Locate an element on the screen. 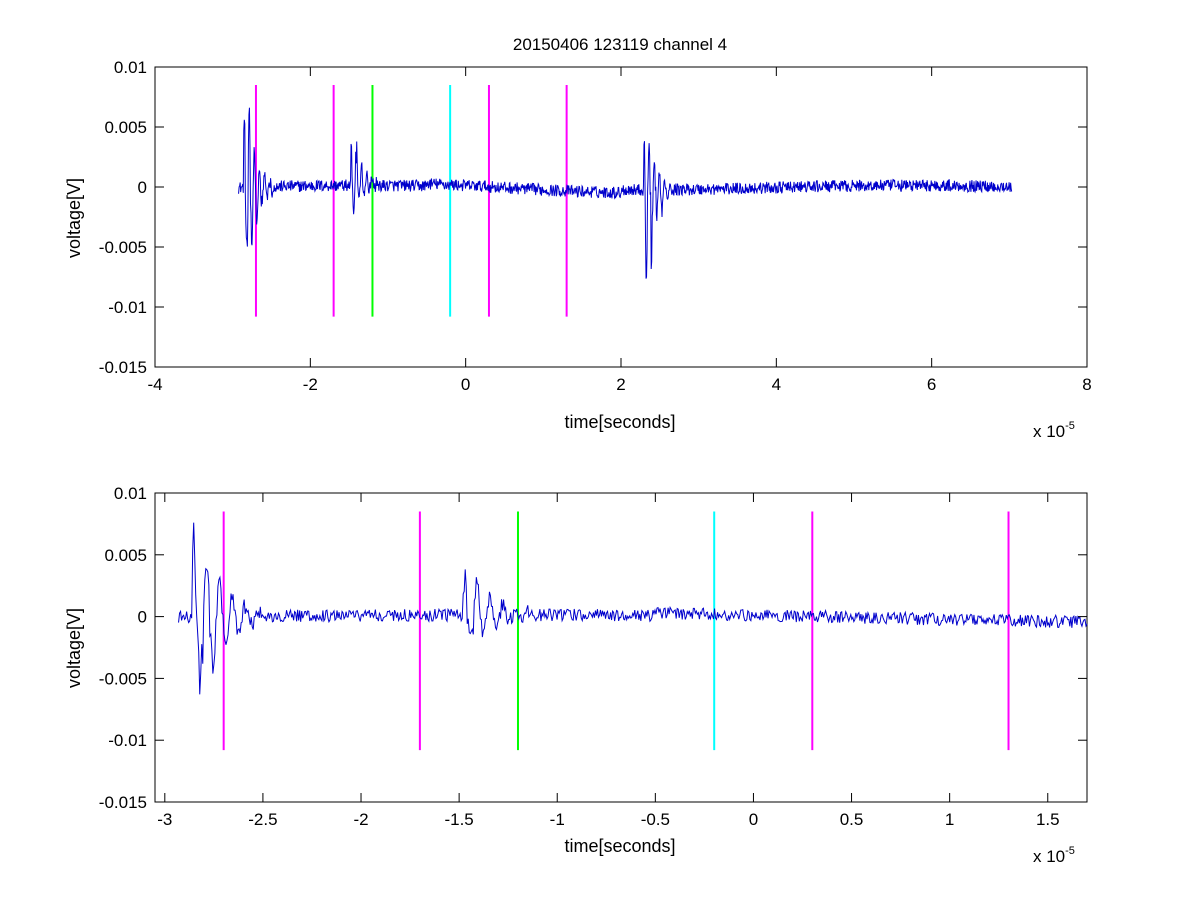  x-tick-label: -3 is located at coordinates (164, 819).